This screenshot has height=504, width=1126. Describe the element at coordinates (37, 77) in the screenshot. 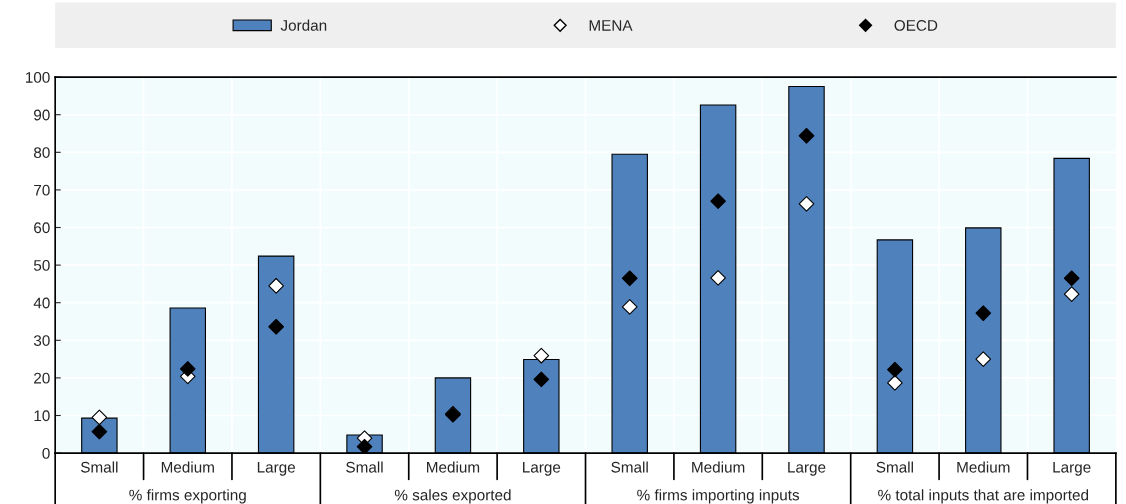

I see `y-tick-label: 100` at that location.